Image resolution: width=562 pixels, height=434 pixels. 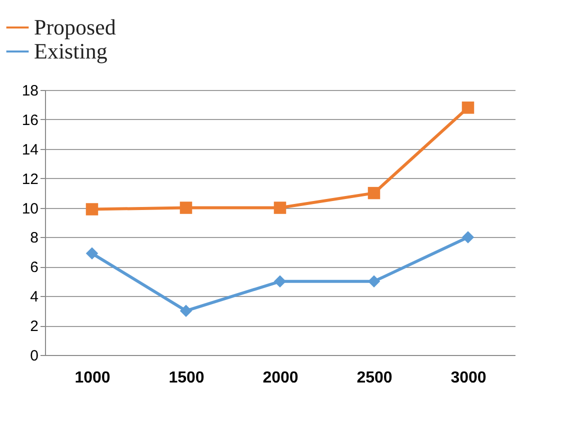 I want to click on x-tick-label: 2500, so click(x=374, y=378).